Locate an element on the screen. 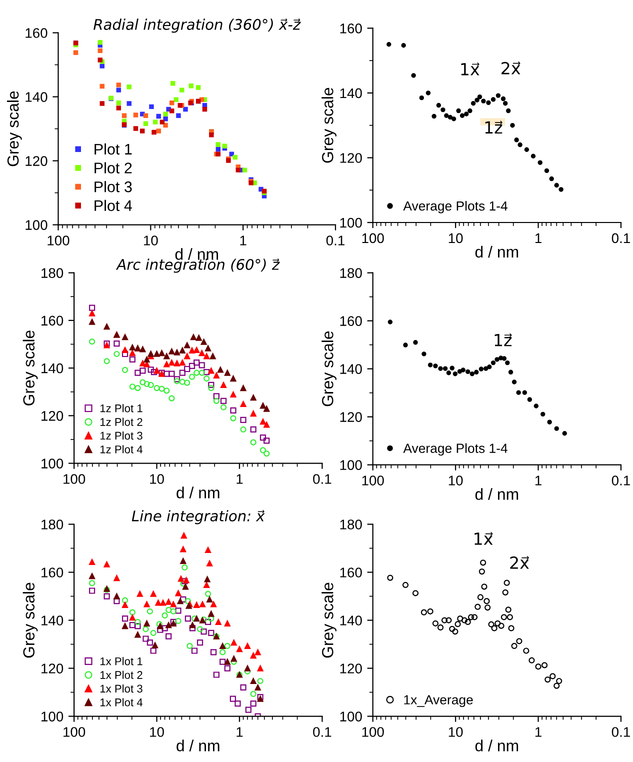  legend-label: 1z Plot 3 is located at coordinates (121, 435).